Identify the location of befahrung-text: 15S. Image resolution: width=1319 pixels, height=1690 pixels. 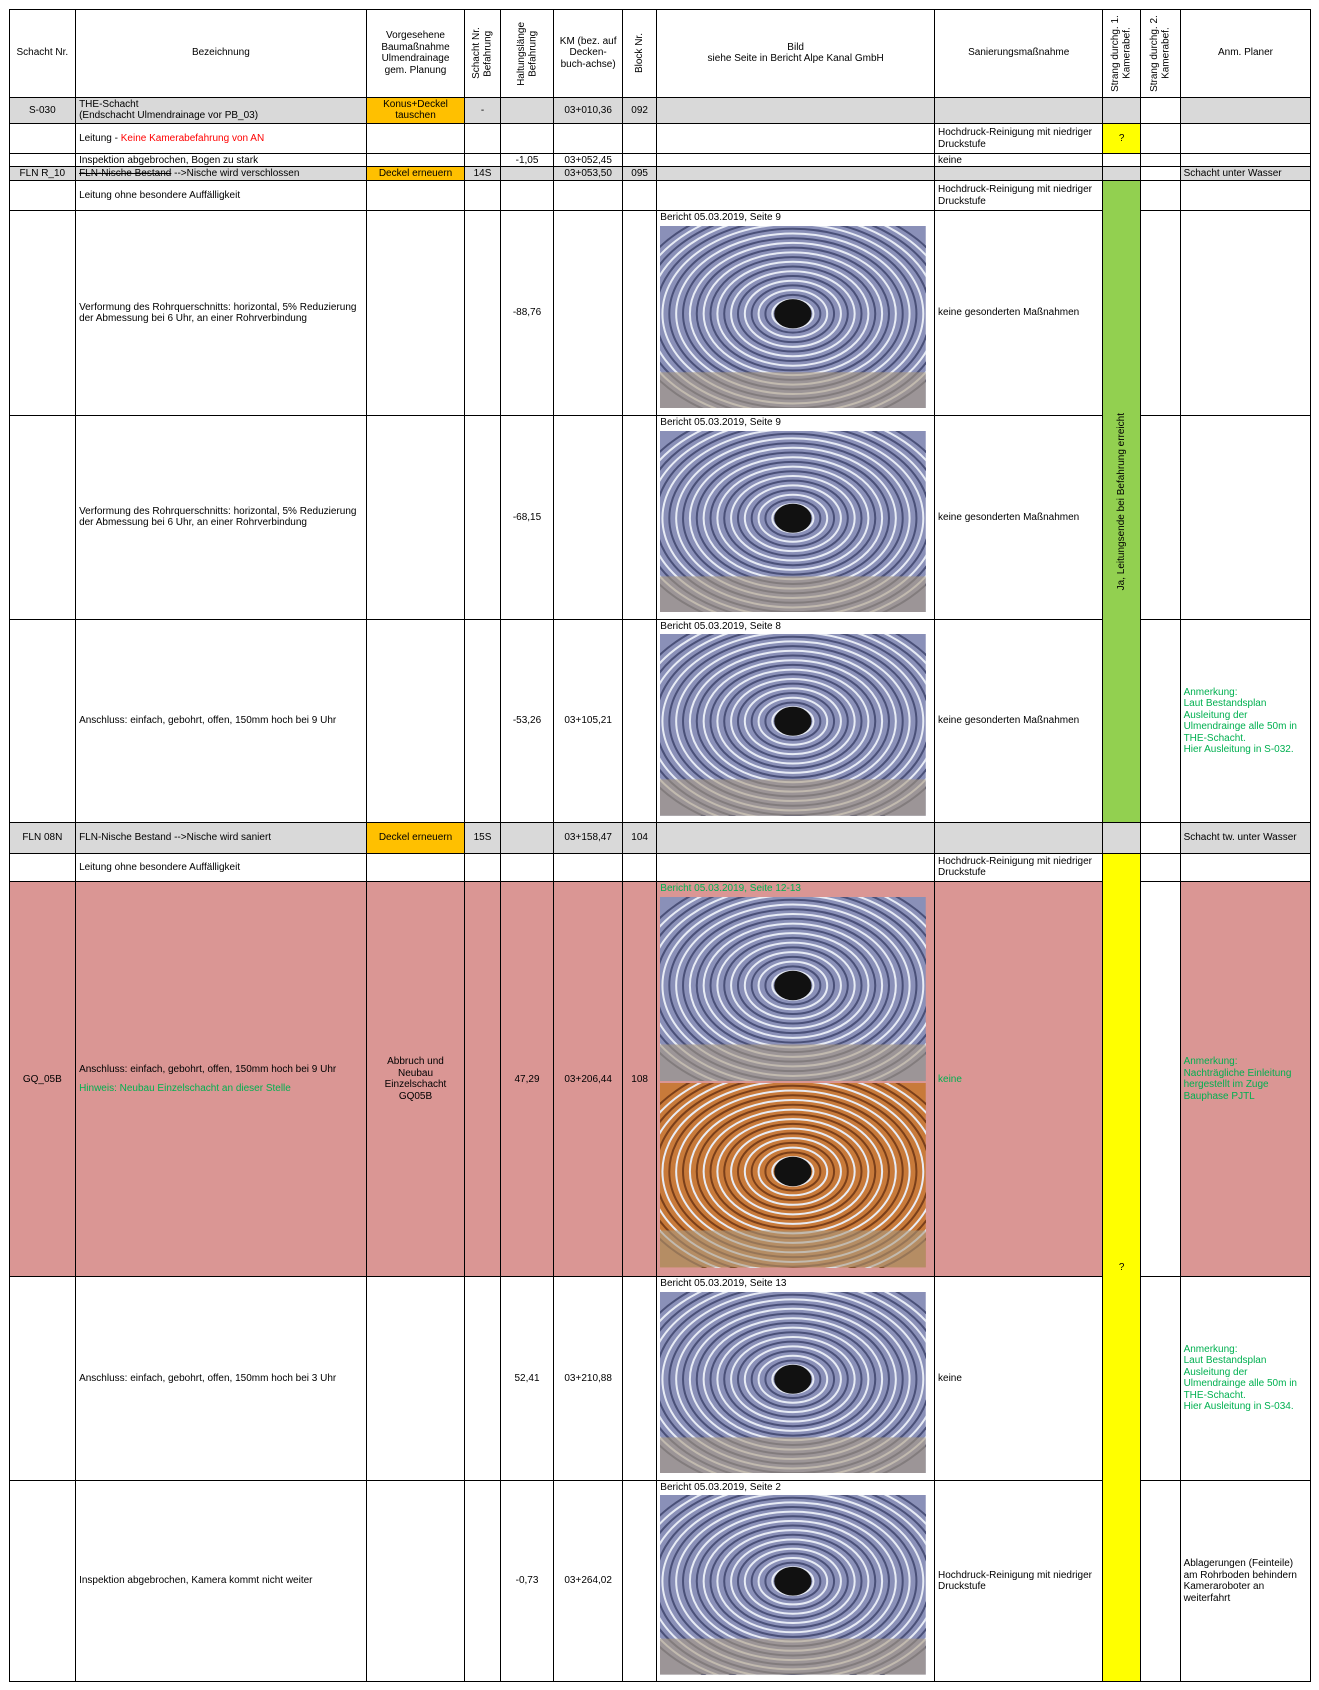
(482, 838).